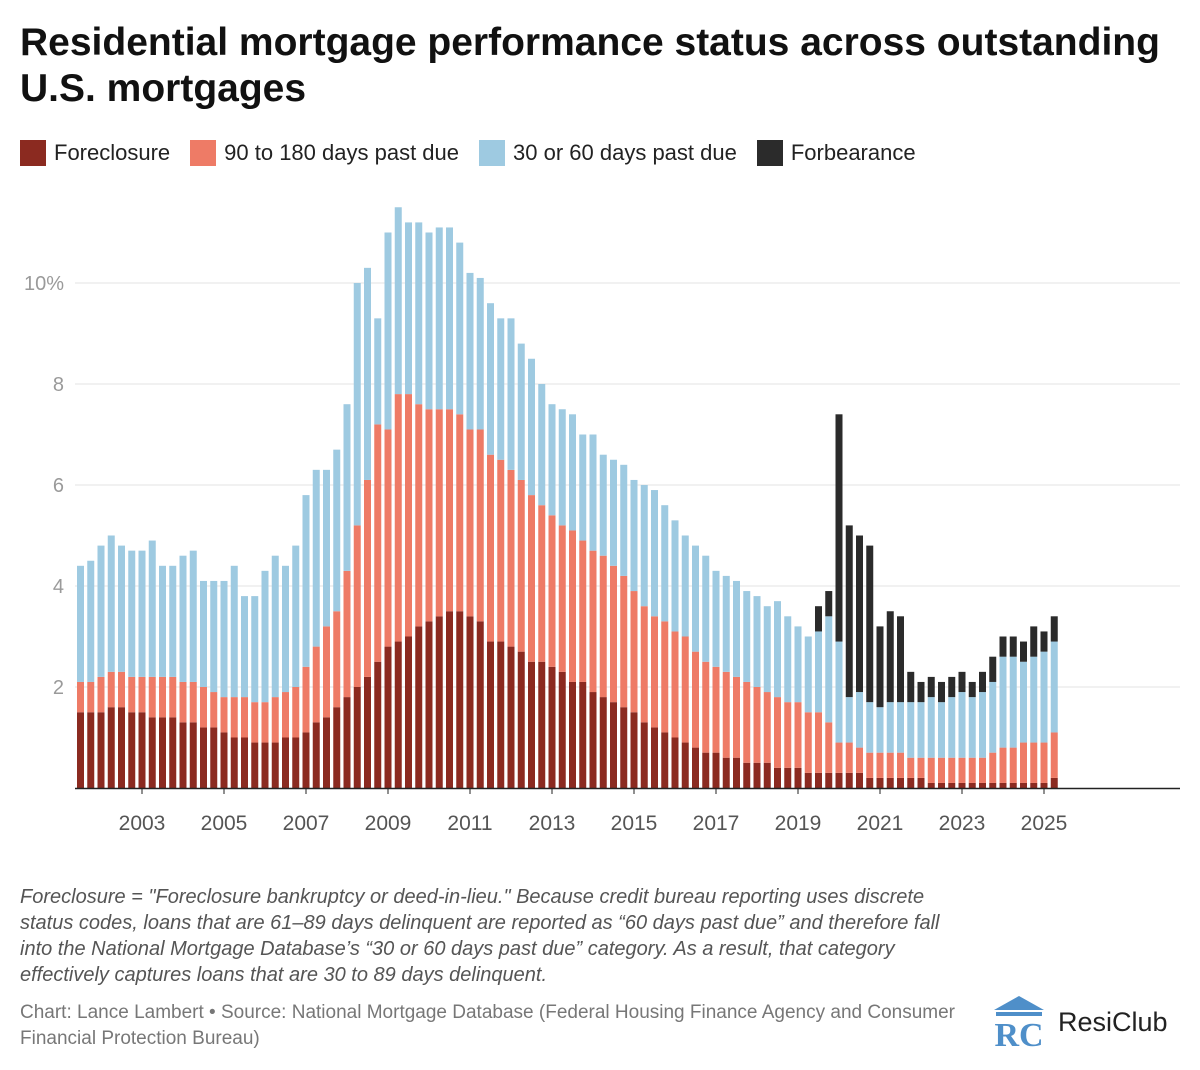  Describe the element at coordinates (972, 785) in the screenshot. I see `bar-foreclosure-2023-q4` at that location.